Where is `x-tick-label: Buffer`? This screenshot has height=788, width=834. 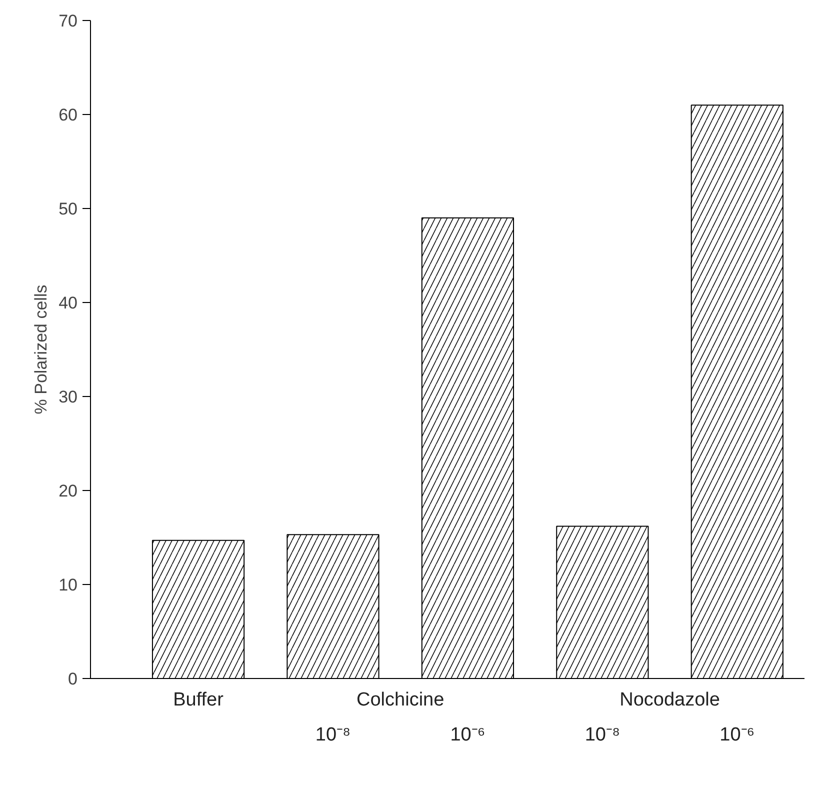
x-tick-label: Buffer is located at coordinates (198, 700).